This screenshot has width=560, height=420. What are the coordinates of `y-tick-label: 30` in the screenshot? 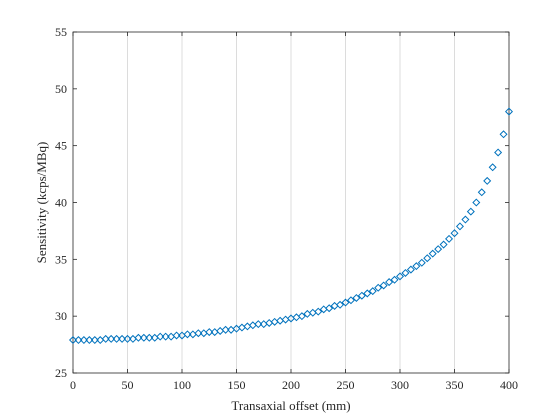 It's located at (61, 316).